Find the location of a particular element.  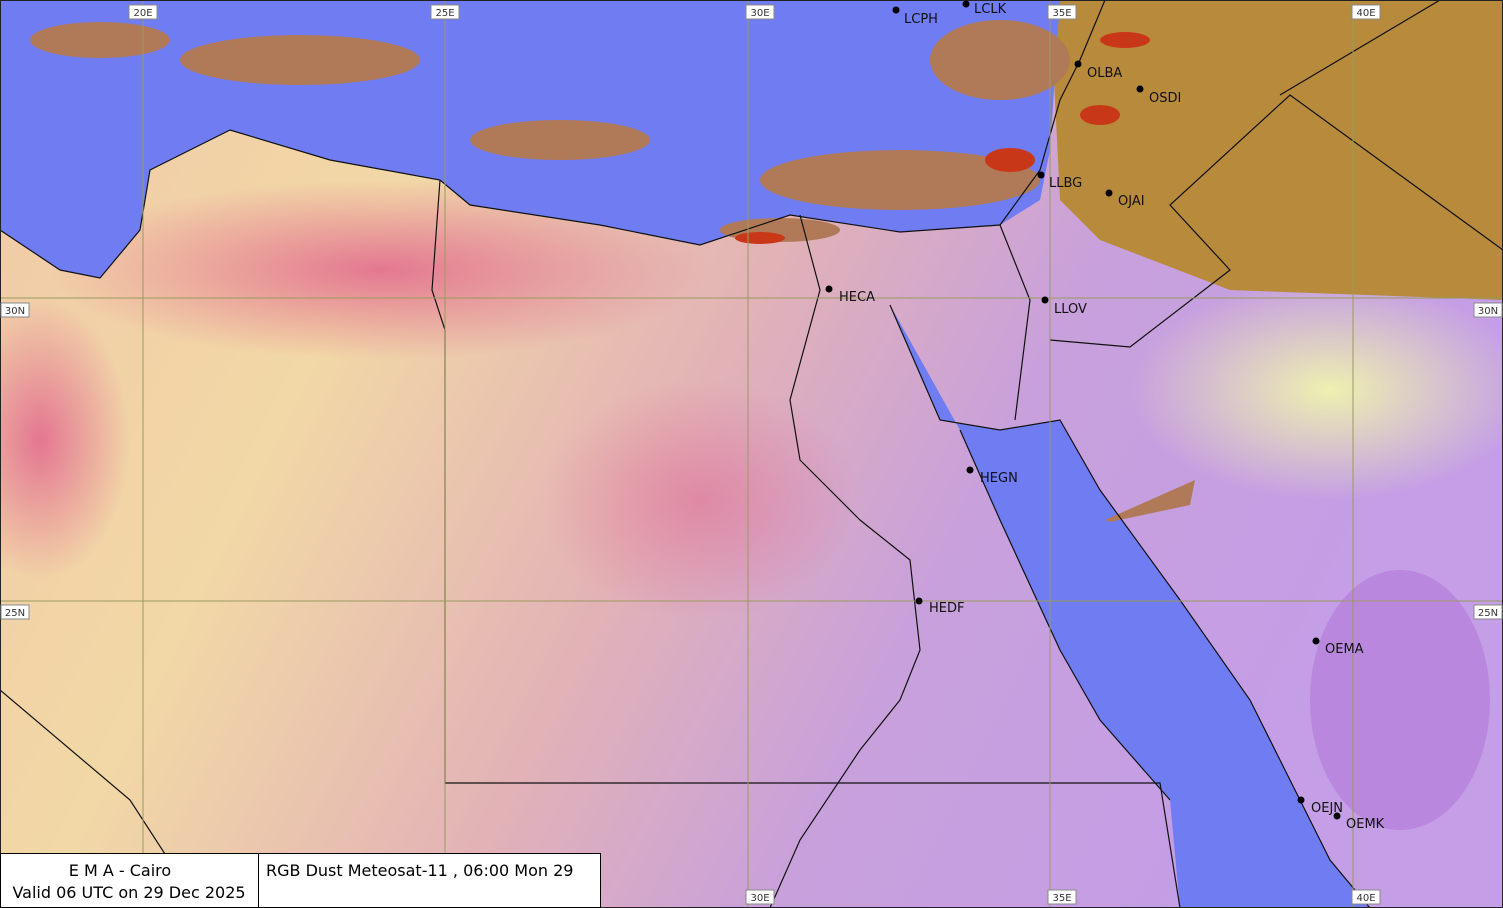

grid-label: 20E is located at coordinates (142, 13).